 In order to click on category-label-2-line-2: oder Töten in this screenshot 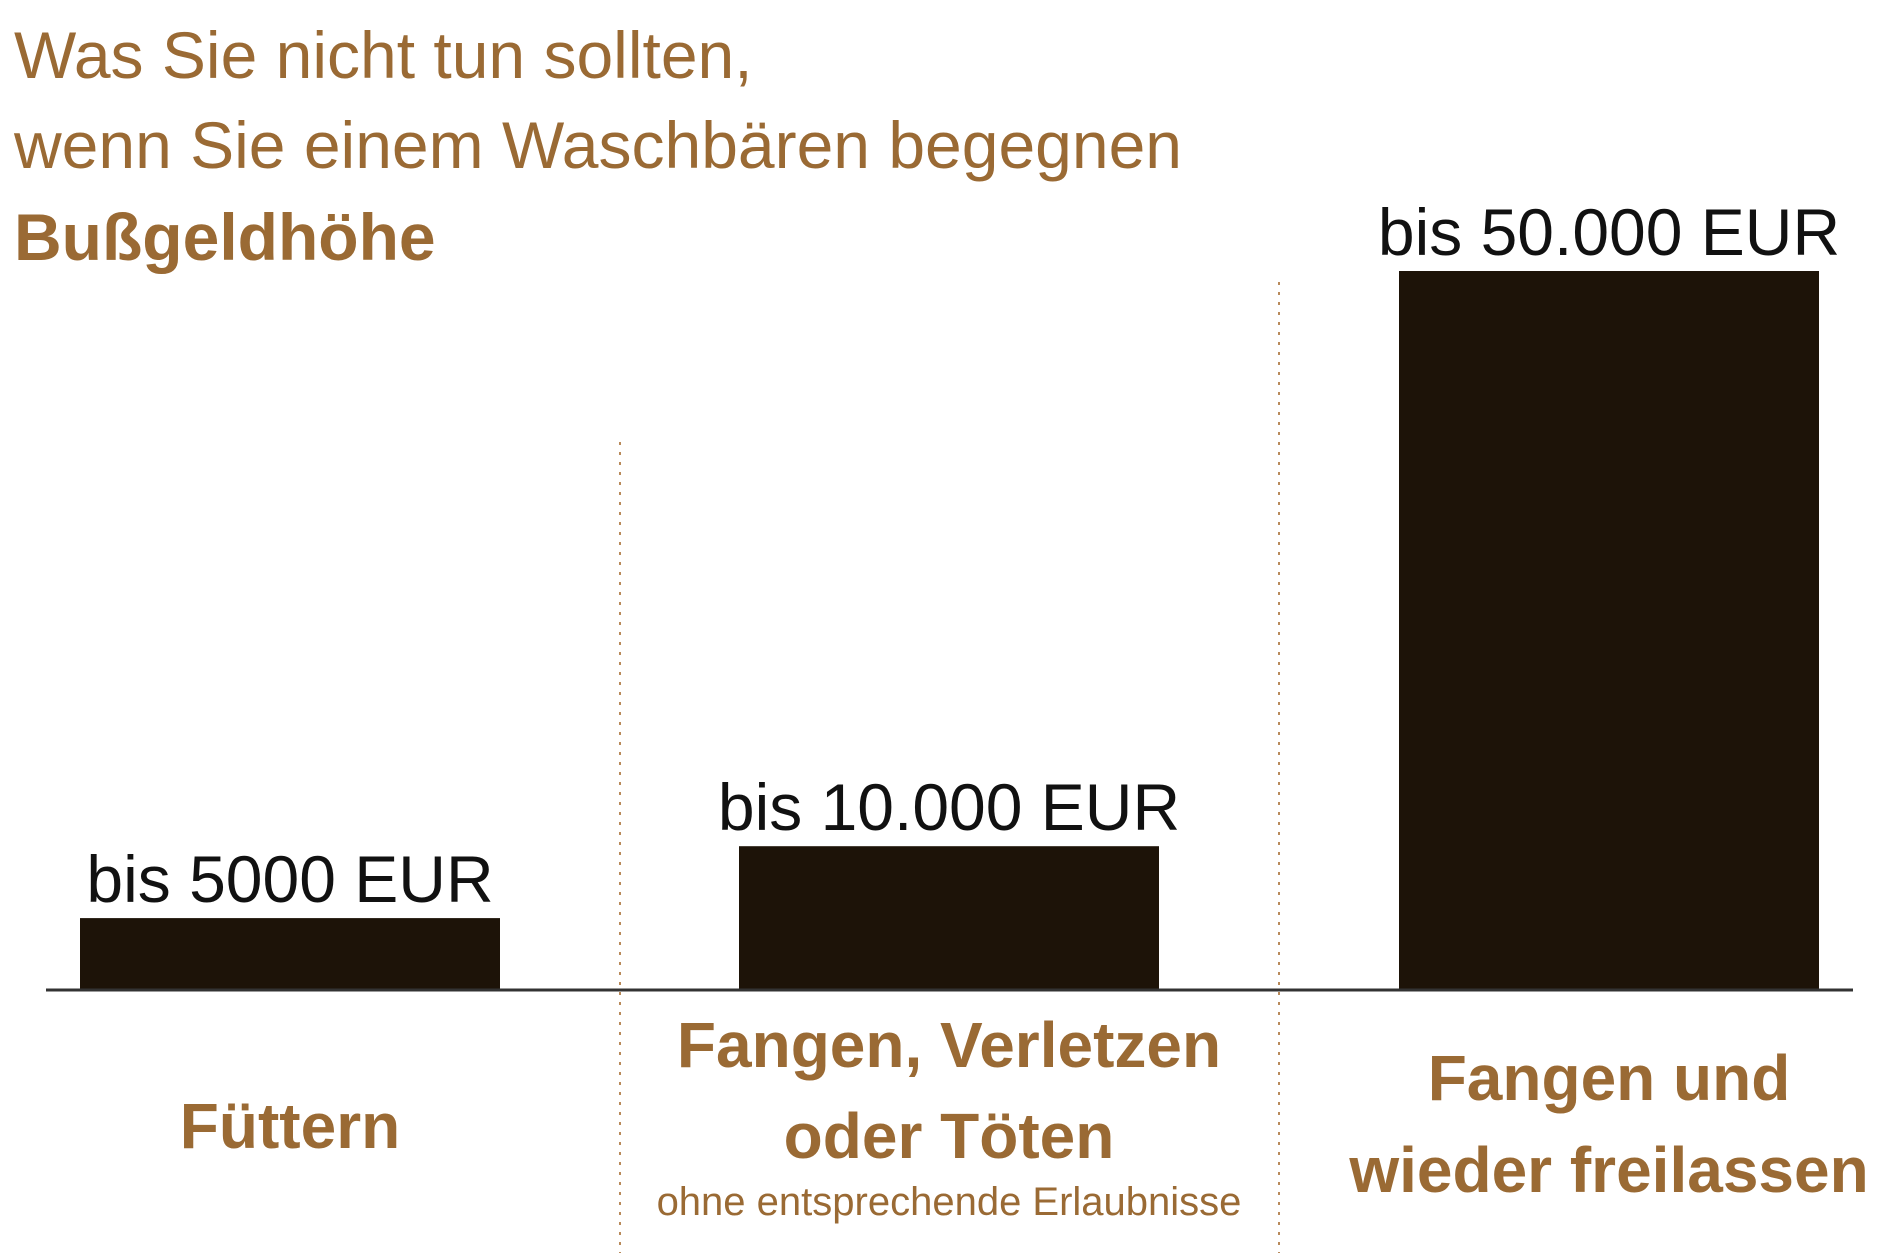, I will do `click(949, 1136)`.